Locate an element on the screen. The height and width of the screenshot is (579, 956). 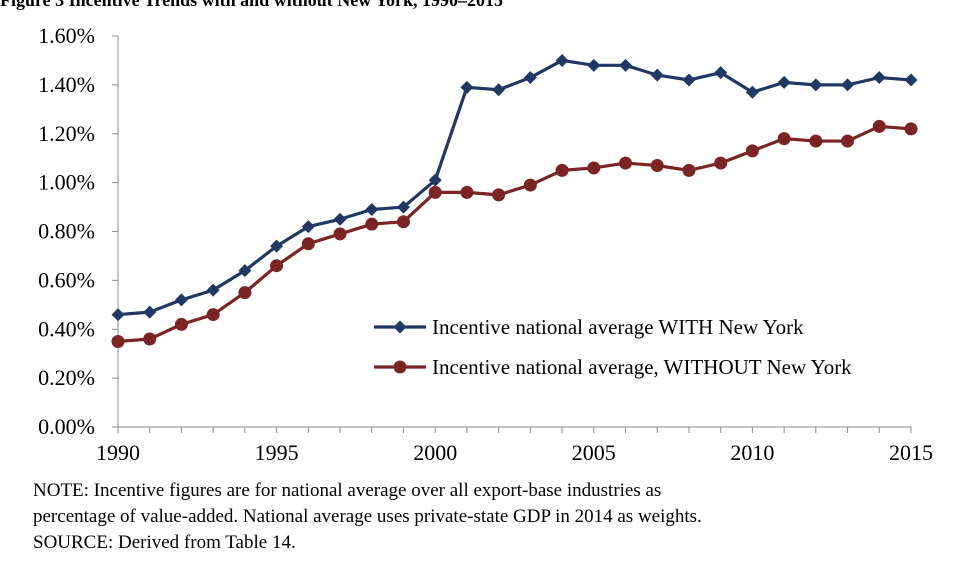
y-tick-label: 0.20% is located at coordinates (66, 377).